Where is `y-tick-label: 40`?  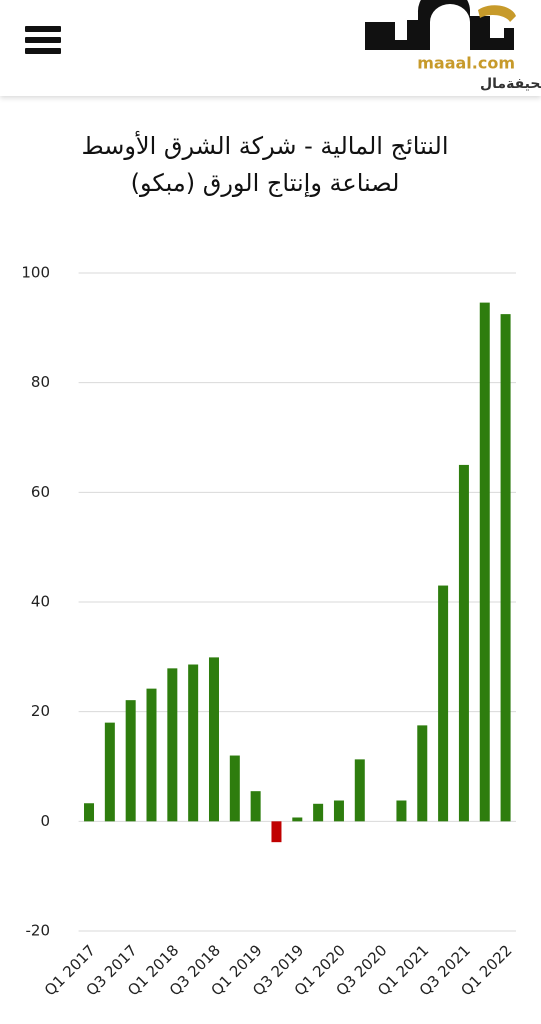 y-tick-label: 40 is located at coordinates (40, 602).